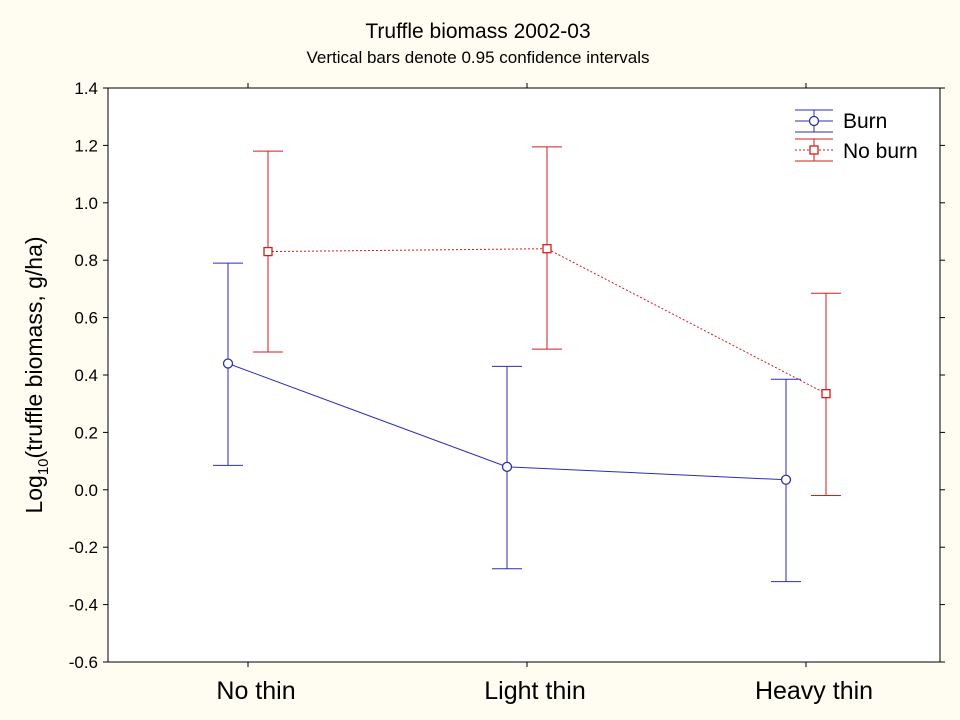 The width and height of the screenshot is (960, 720). Describe the element at coordinates (86, 375) in the screenshot. I see `y-tick-label: 0.4` at that location.